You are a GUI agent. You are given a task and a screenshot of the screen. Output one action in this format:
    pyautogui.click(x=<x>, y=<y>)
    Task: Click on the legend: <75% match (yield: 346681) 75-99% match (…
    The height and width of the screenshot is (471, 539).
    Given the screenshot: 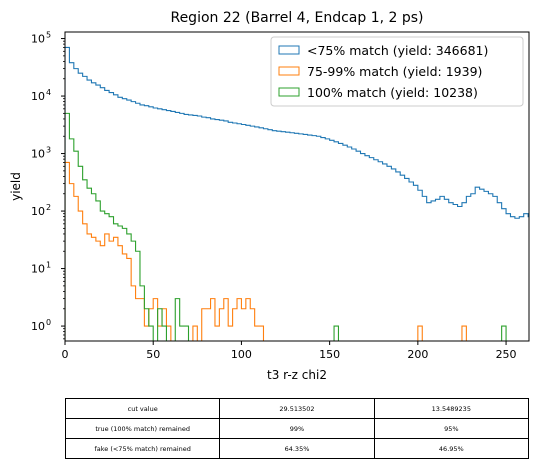 What is the action you would take?
    pyautogui.click(x=397, y=71)
    